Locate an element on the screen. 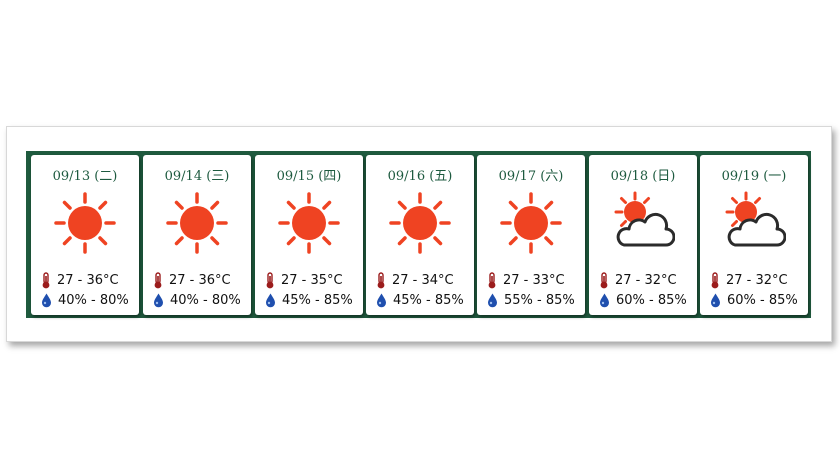 Image resolution: width=840 pixels, height=470 pixels. forecast-date: 09/16 (五) is located at coordinates (420, 176).